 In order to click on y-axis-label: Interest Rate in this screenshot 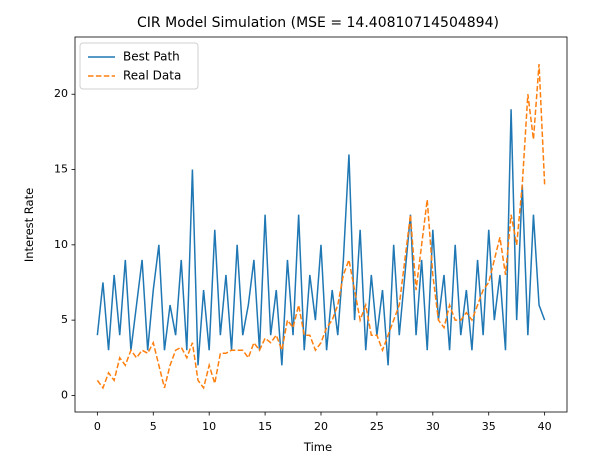, I will do `click(29, 225)`.